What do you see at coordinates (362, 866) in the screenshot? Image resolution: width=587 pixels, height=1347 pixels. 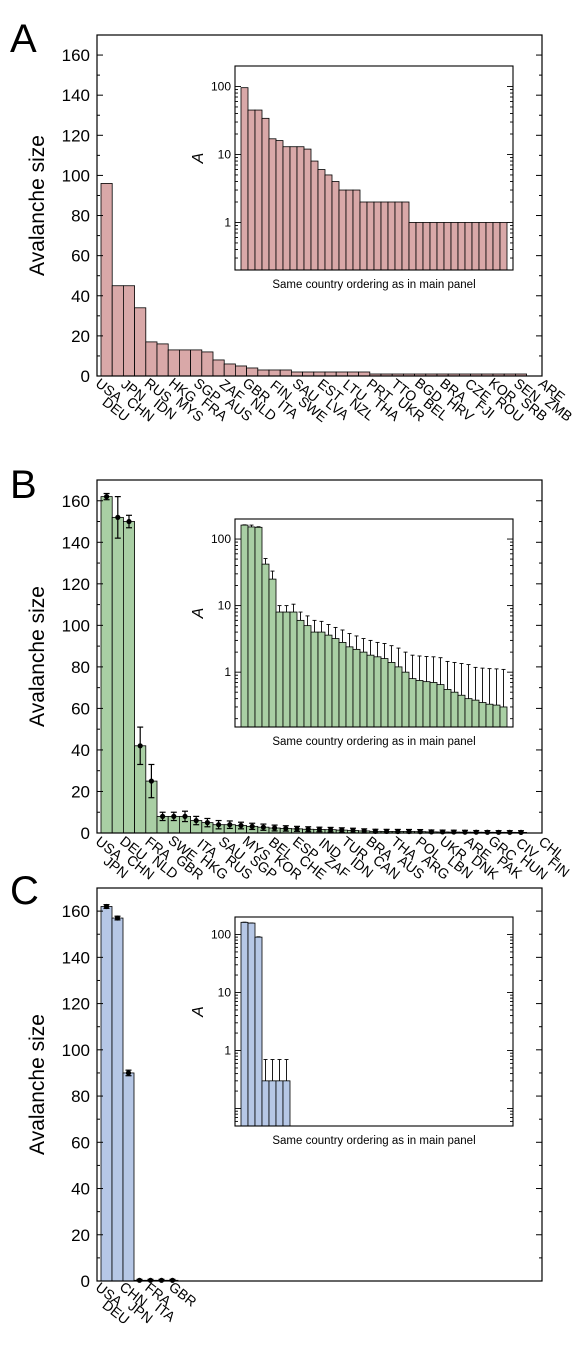 I see `x-category-label: IDN` at bounding box center [362, 866].